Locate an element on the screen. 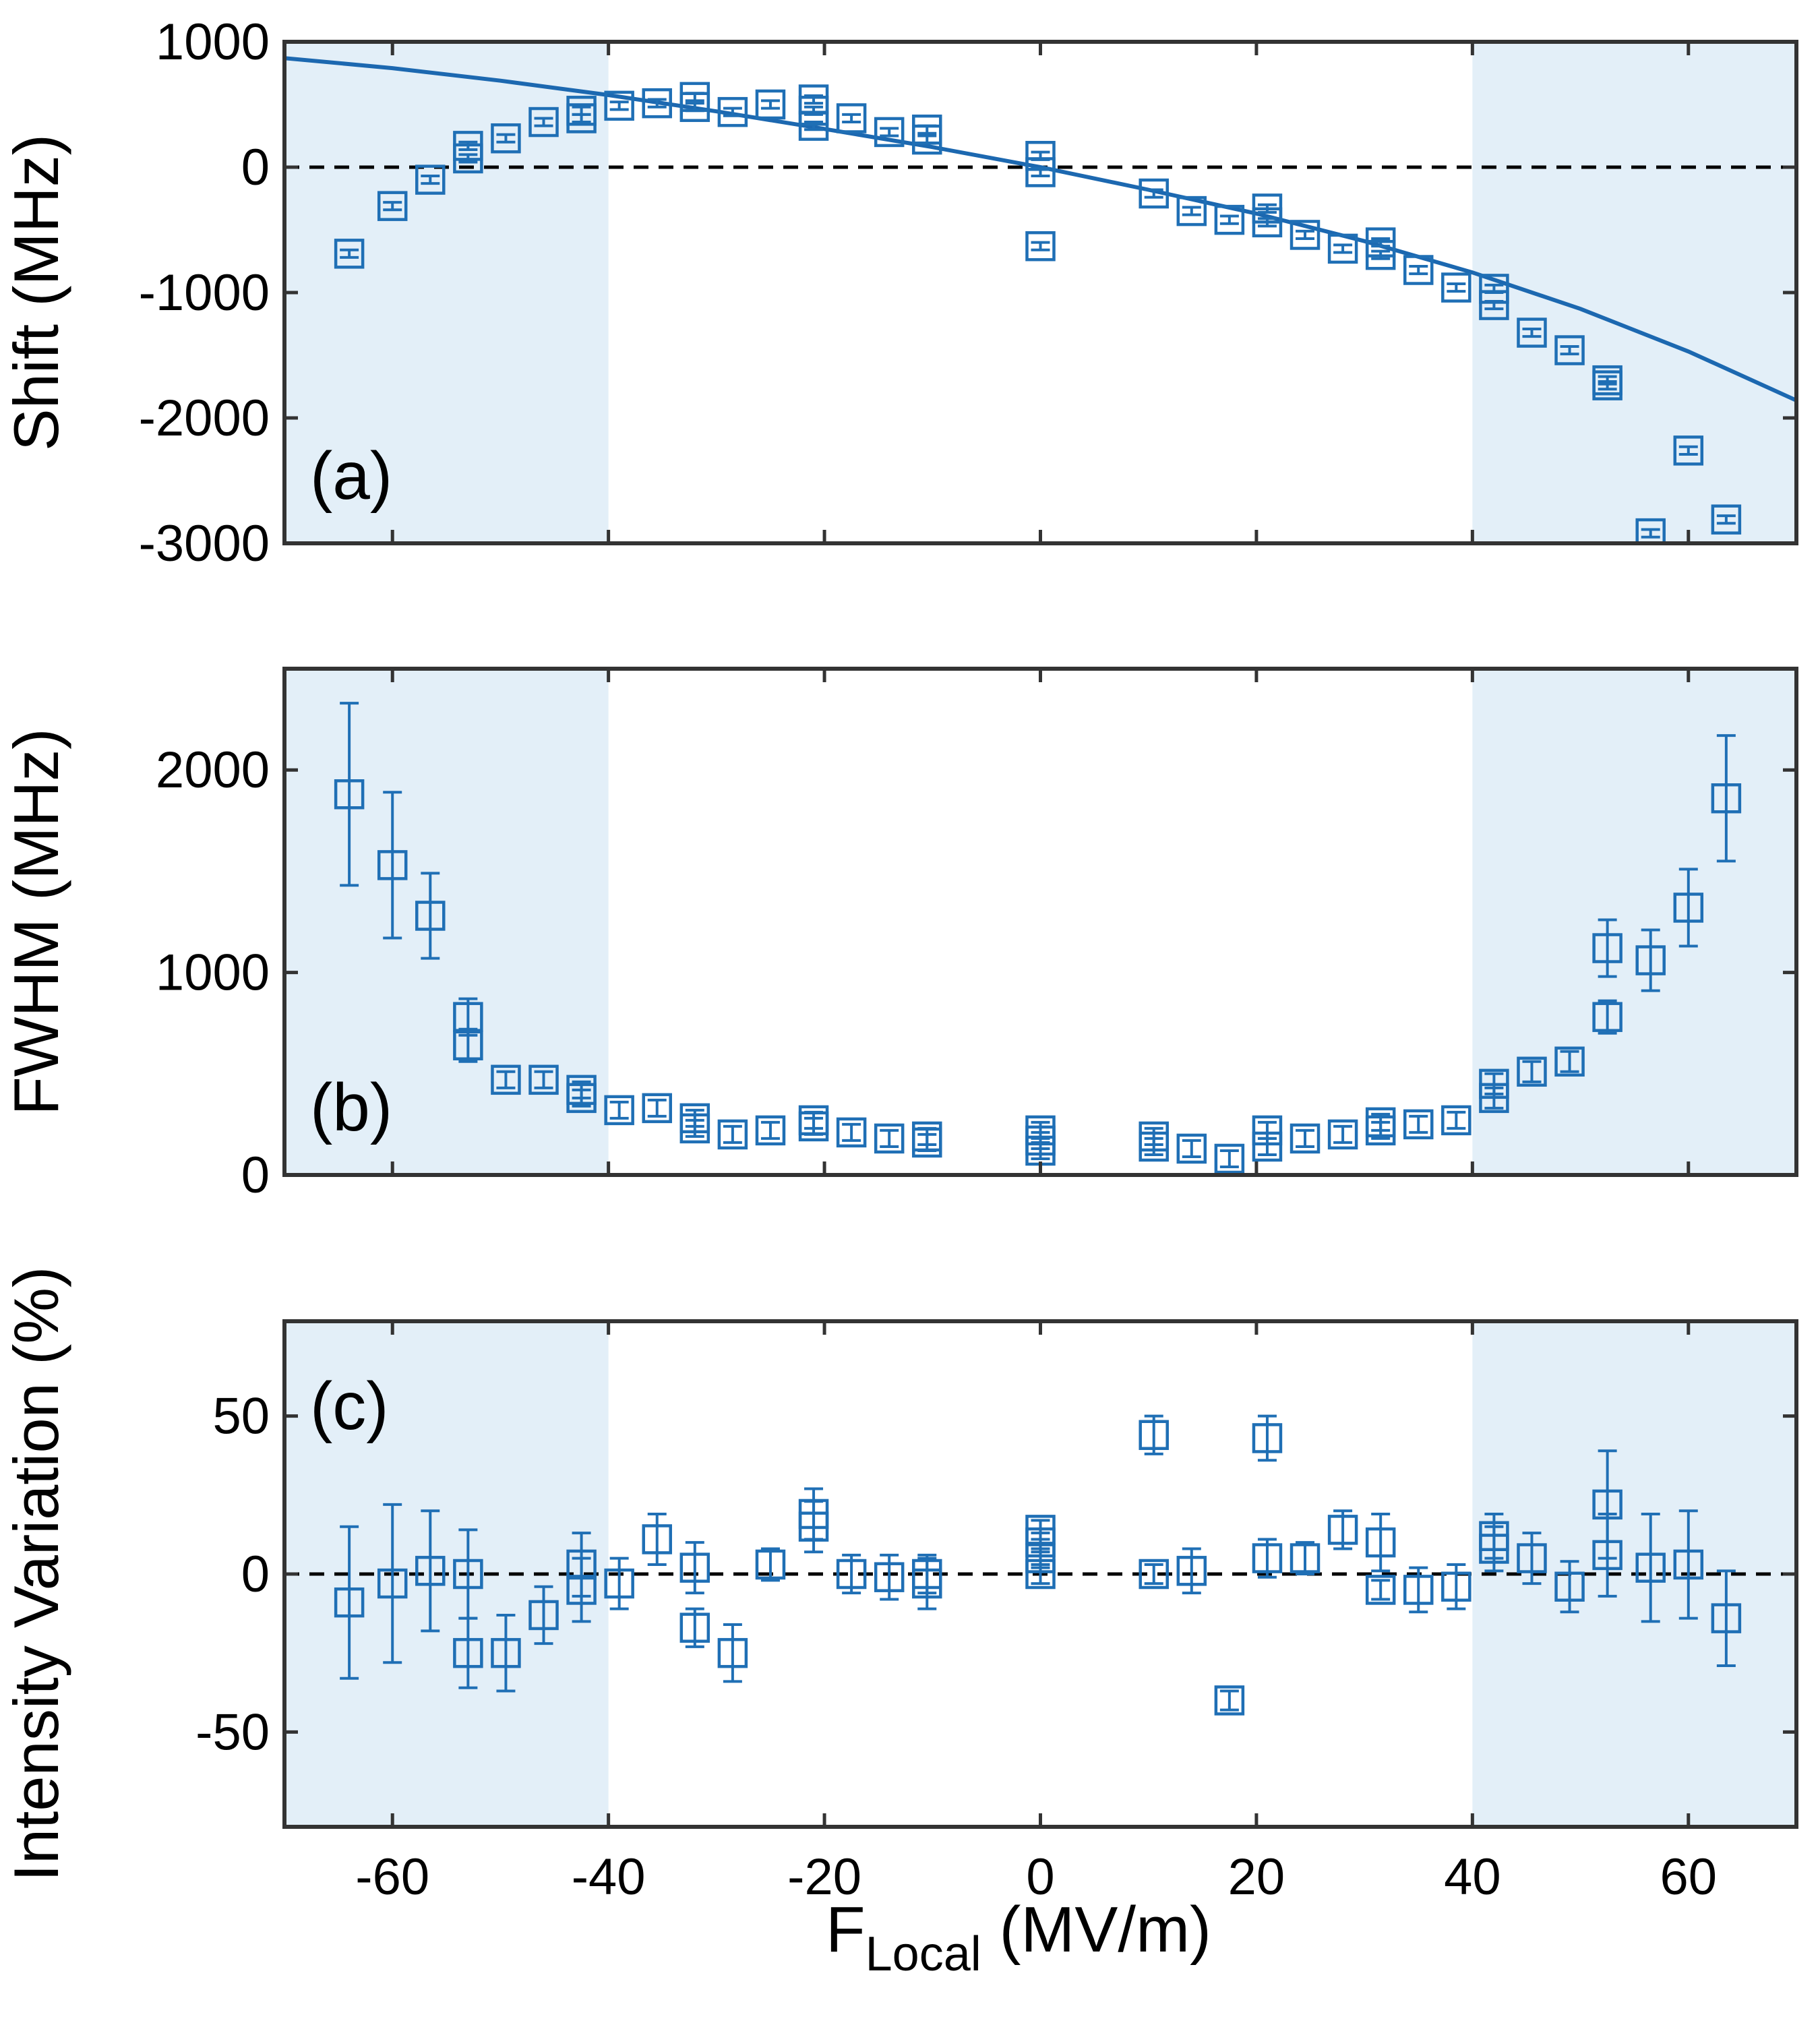 The width and height of the screenshot is (1820, 2025). panel-label: (a) is located at coordinates (351, 476).